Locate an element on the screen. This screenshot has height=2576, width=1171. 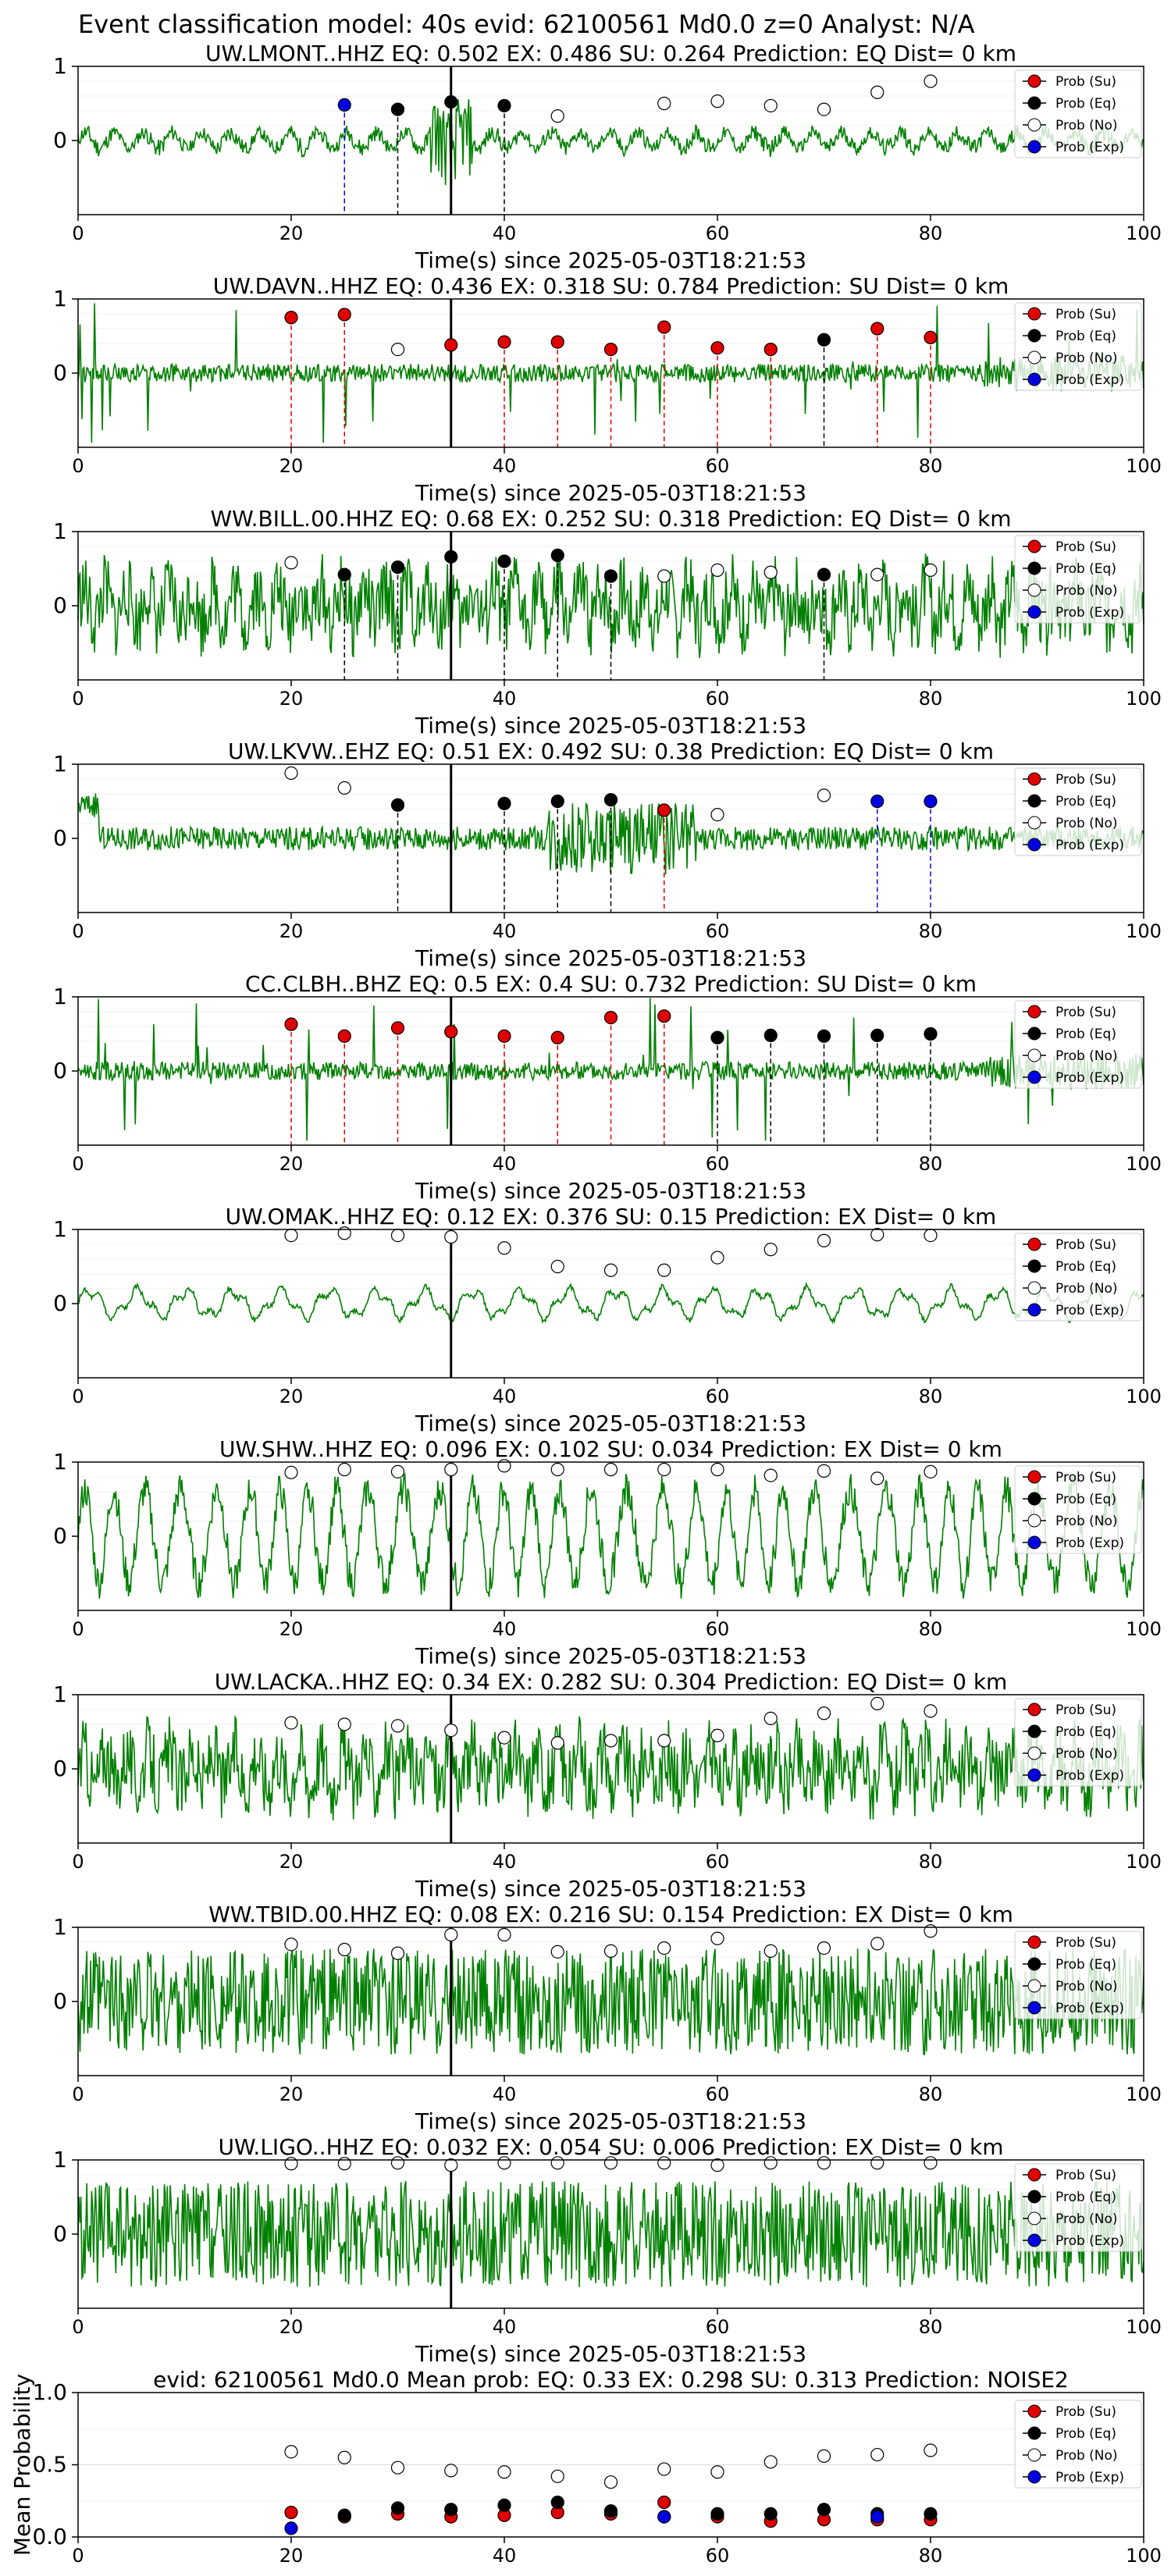
y-tick-label: 1 is located at coordinates (60, 1694).